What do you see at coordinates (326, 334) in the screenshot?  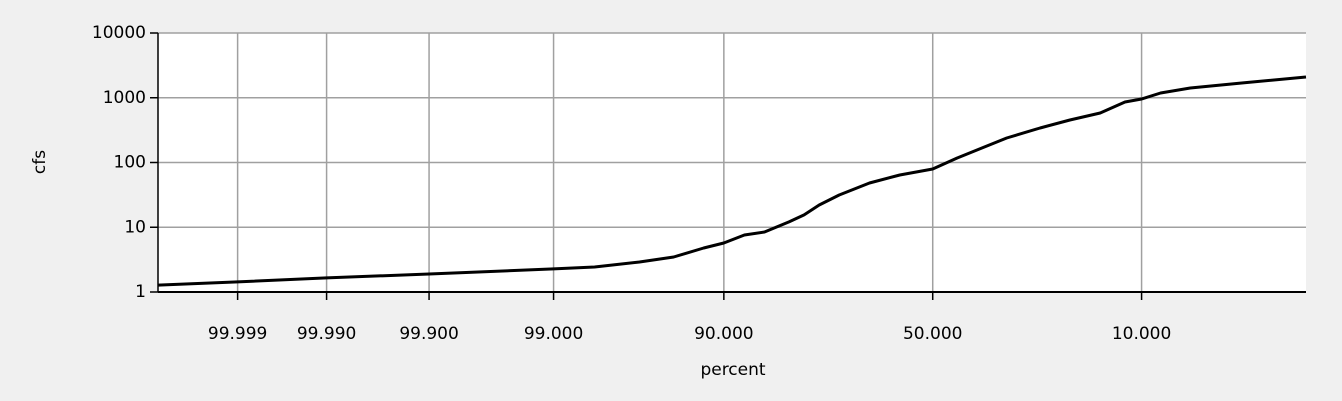 I see `x-tick-label: 99.990` at bounding box center [326, 334].